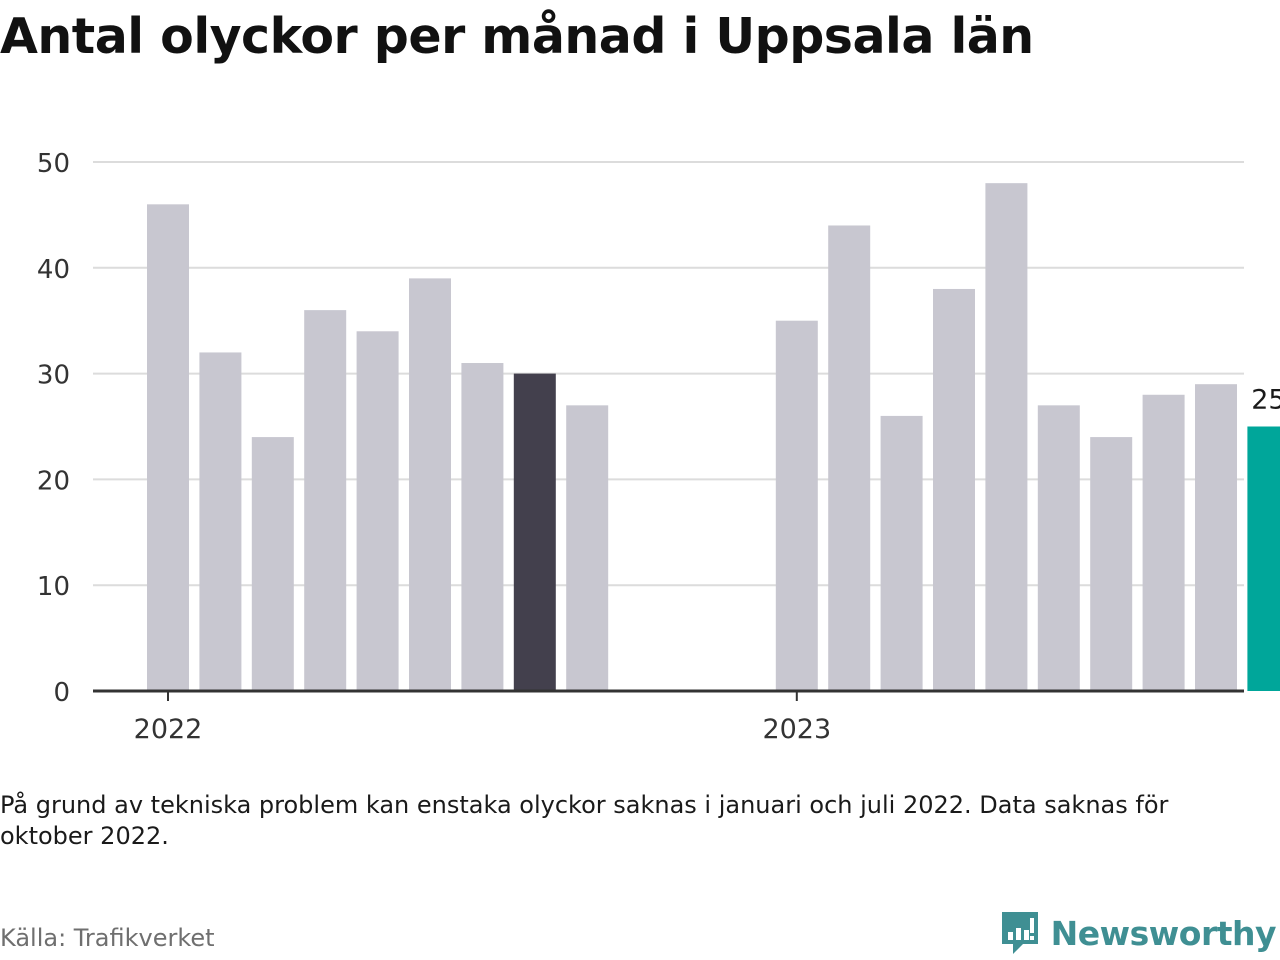 The height and width of the screenshot is (960, 1280). I want to click on newsworthy-logo-icon, so click(1019, 933).